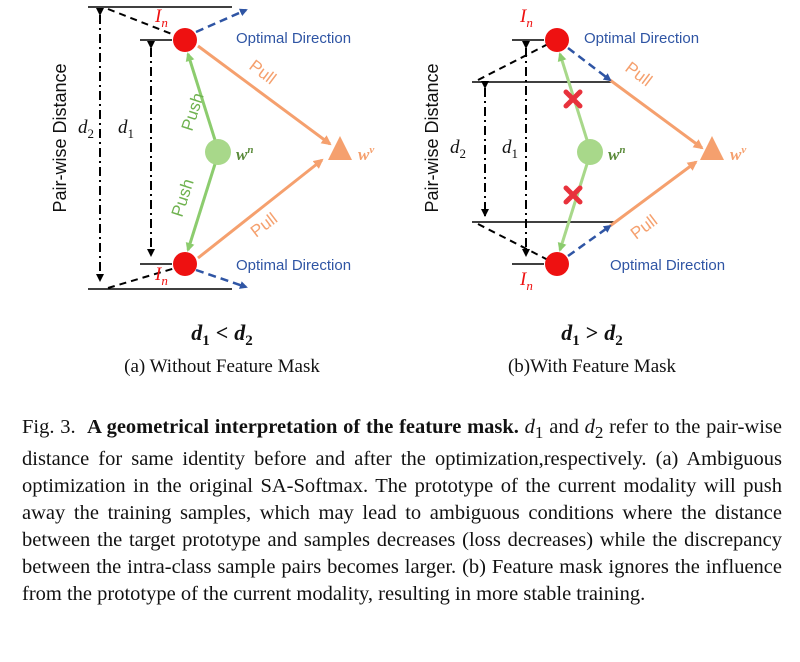  What do you see at coordinates (589, 427) in the screenshot?
I see `caption-d2: d` at bounding box center [589, 427].